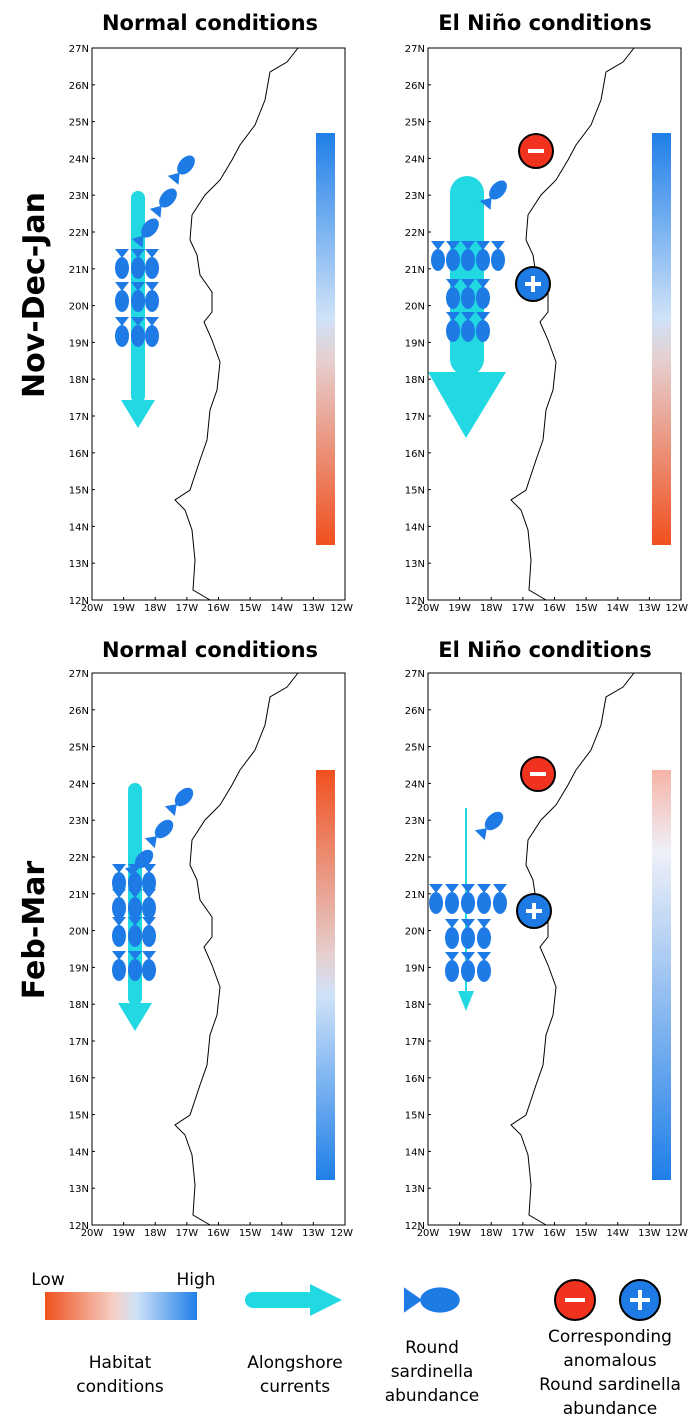 The height and width of the screenshot is (1421, 689). Describe the element at coordinates (294, 1363) in the screenshot. I see `legend-label: Alongshore` at that location.